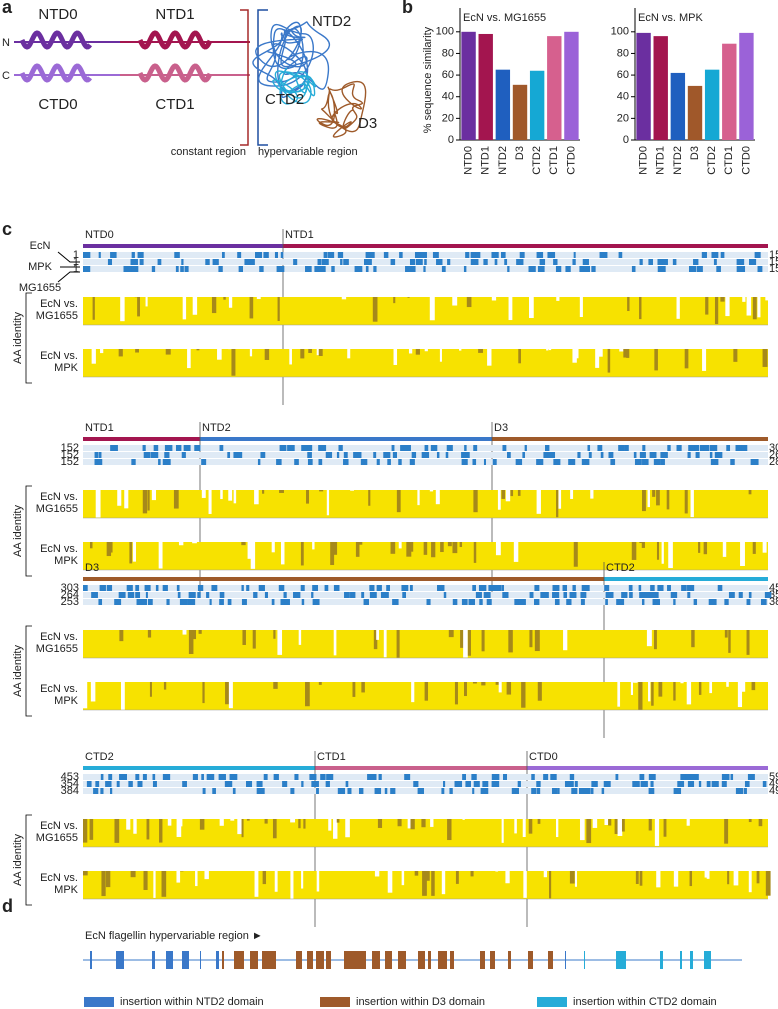 This screenshot has height=1009, width=778. Describe the element at coordinates (66, 701) in the screenshot. I see `row-label: MPK` at that location.